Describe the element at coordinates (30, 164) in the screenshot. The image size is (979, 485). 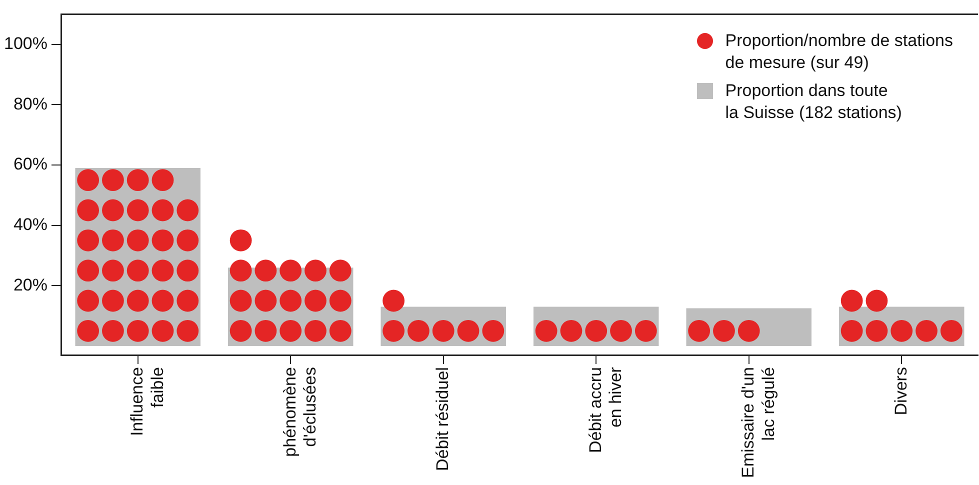
I see `y-tick-label: 60%` at that location.